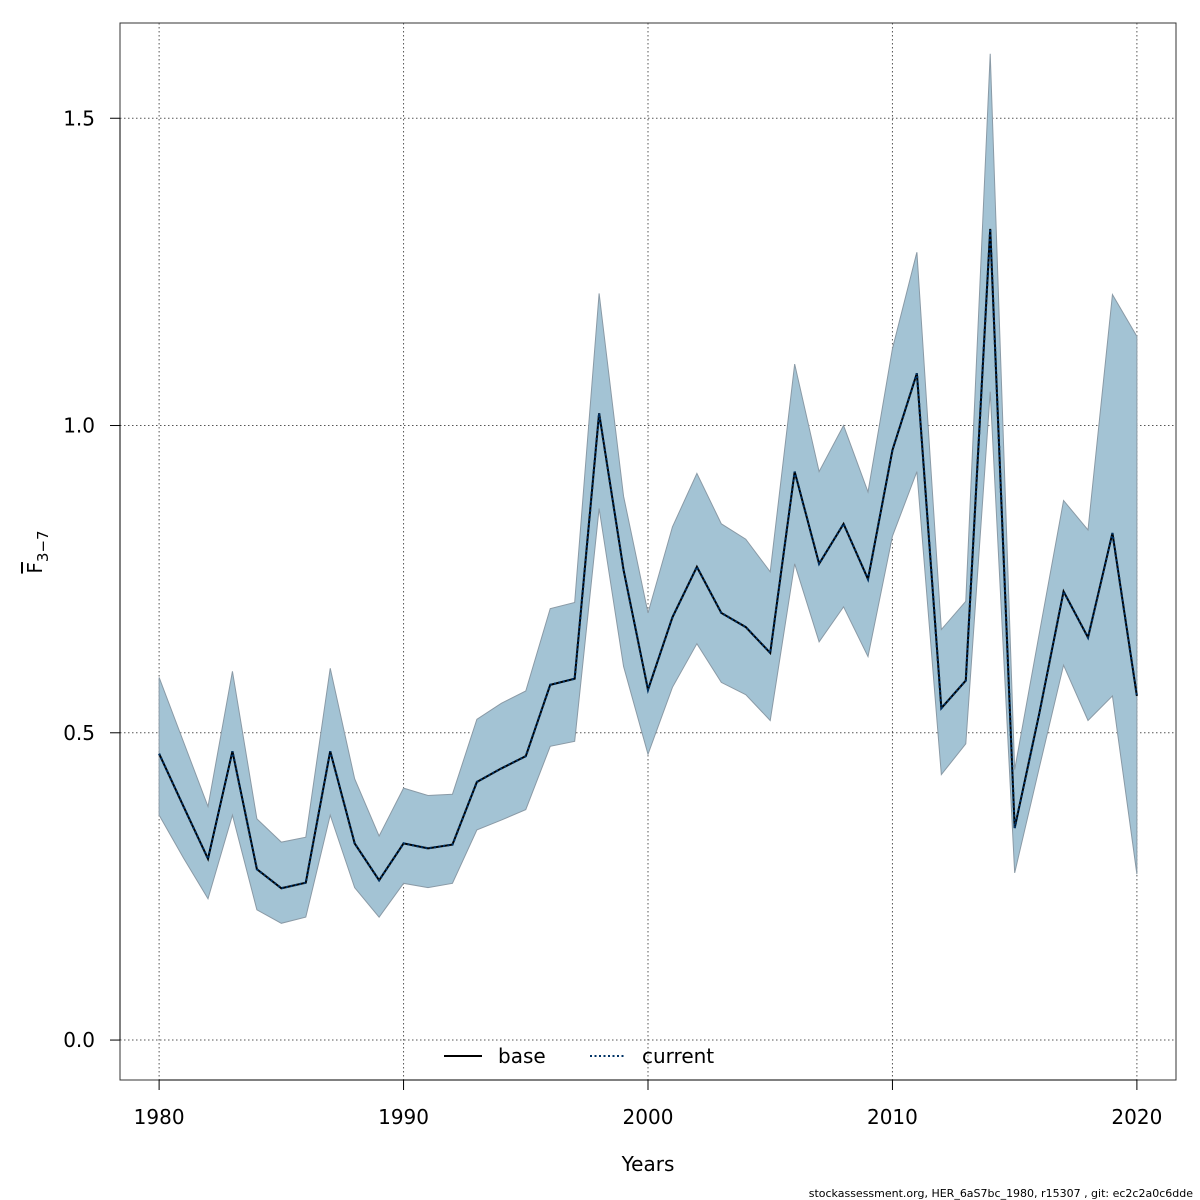  What do you see at coordinates (79, 118) in the screenshot?
I see `y-tick-label-1.5: 1.5` at bounding box center [79, 118].